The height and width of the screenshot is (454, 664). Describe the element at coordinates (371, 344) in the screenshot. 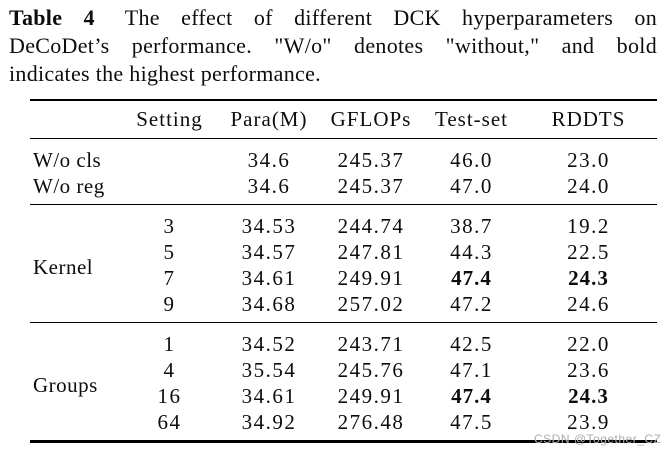

I see `value-cell: 243.71` at that location.